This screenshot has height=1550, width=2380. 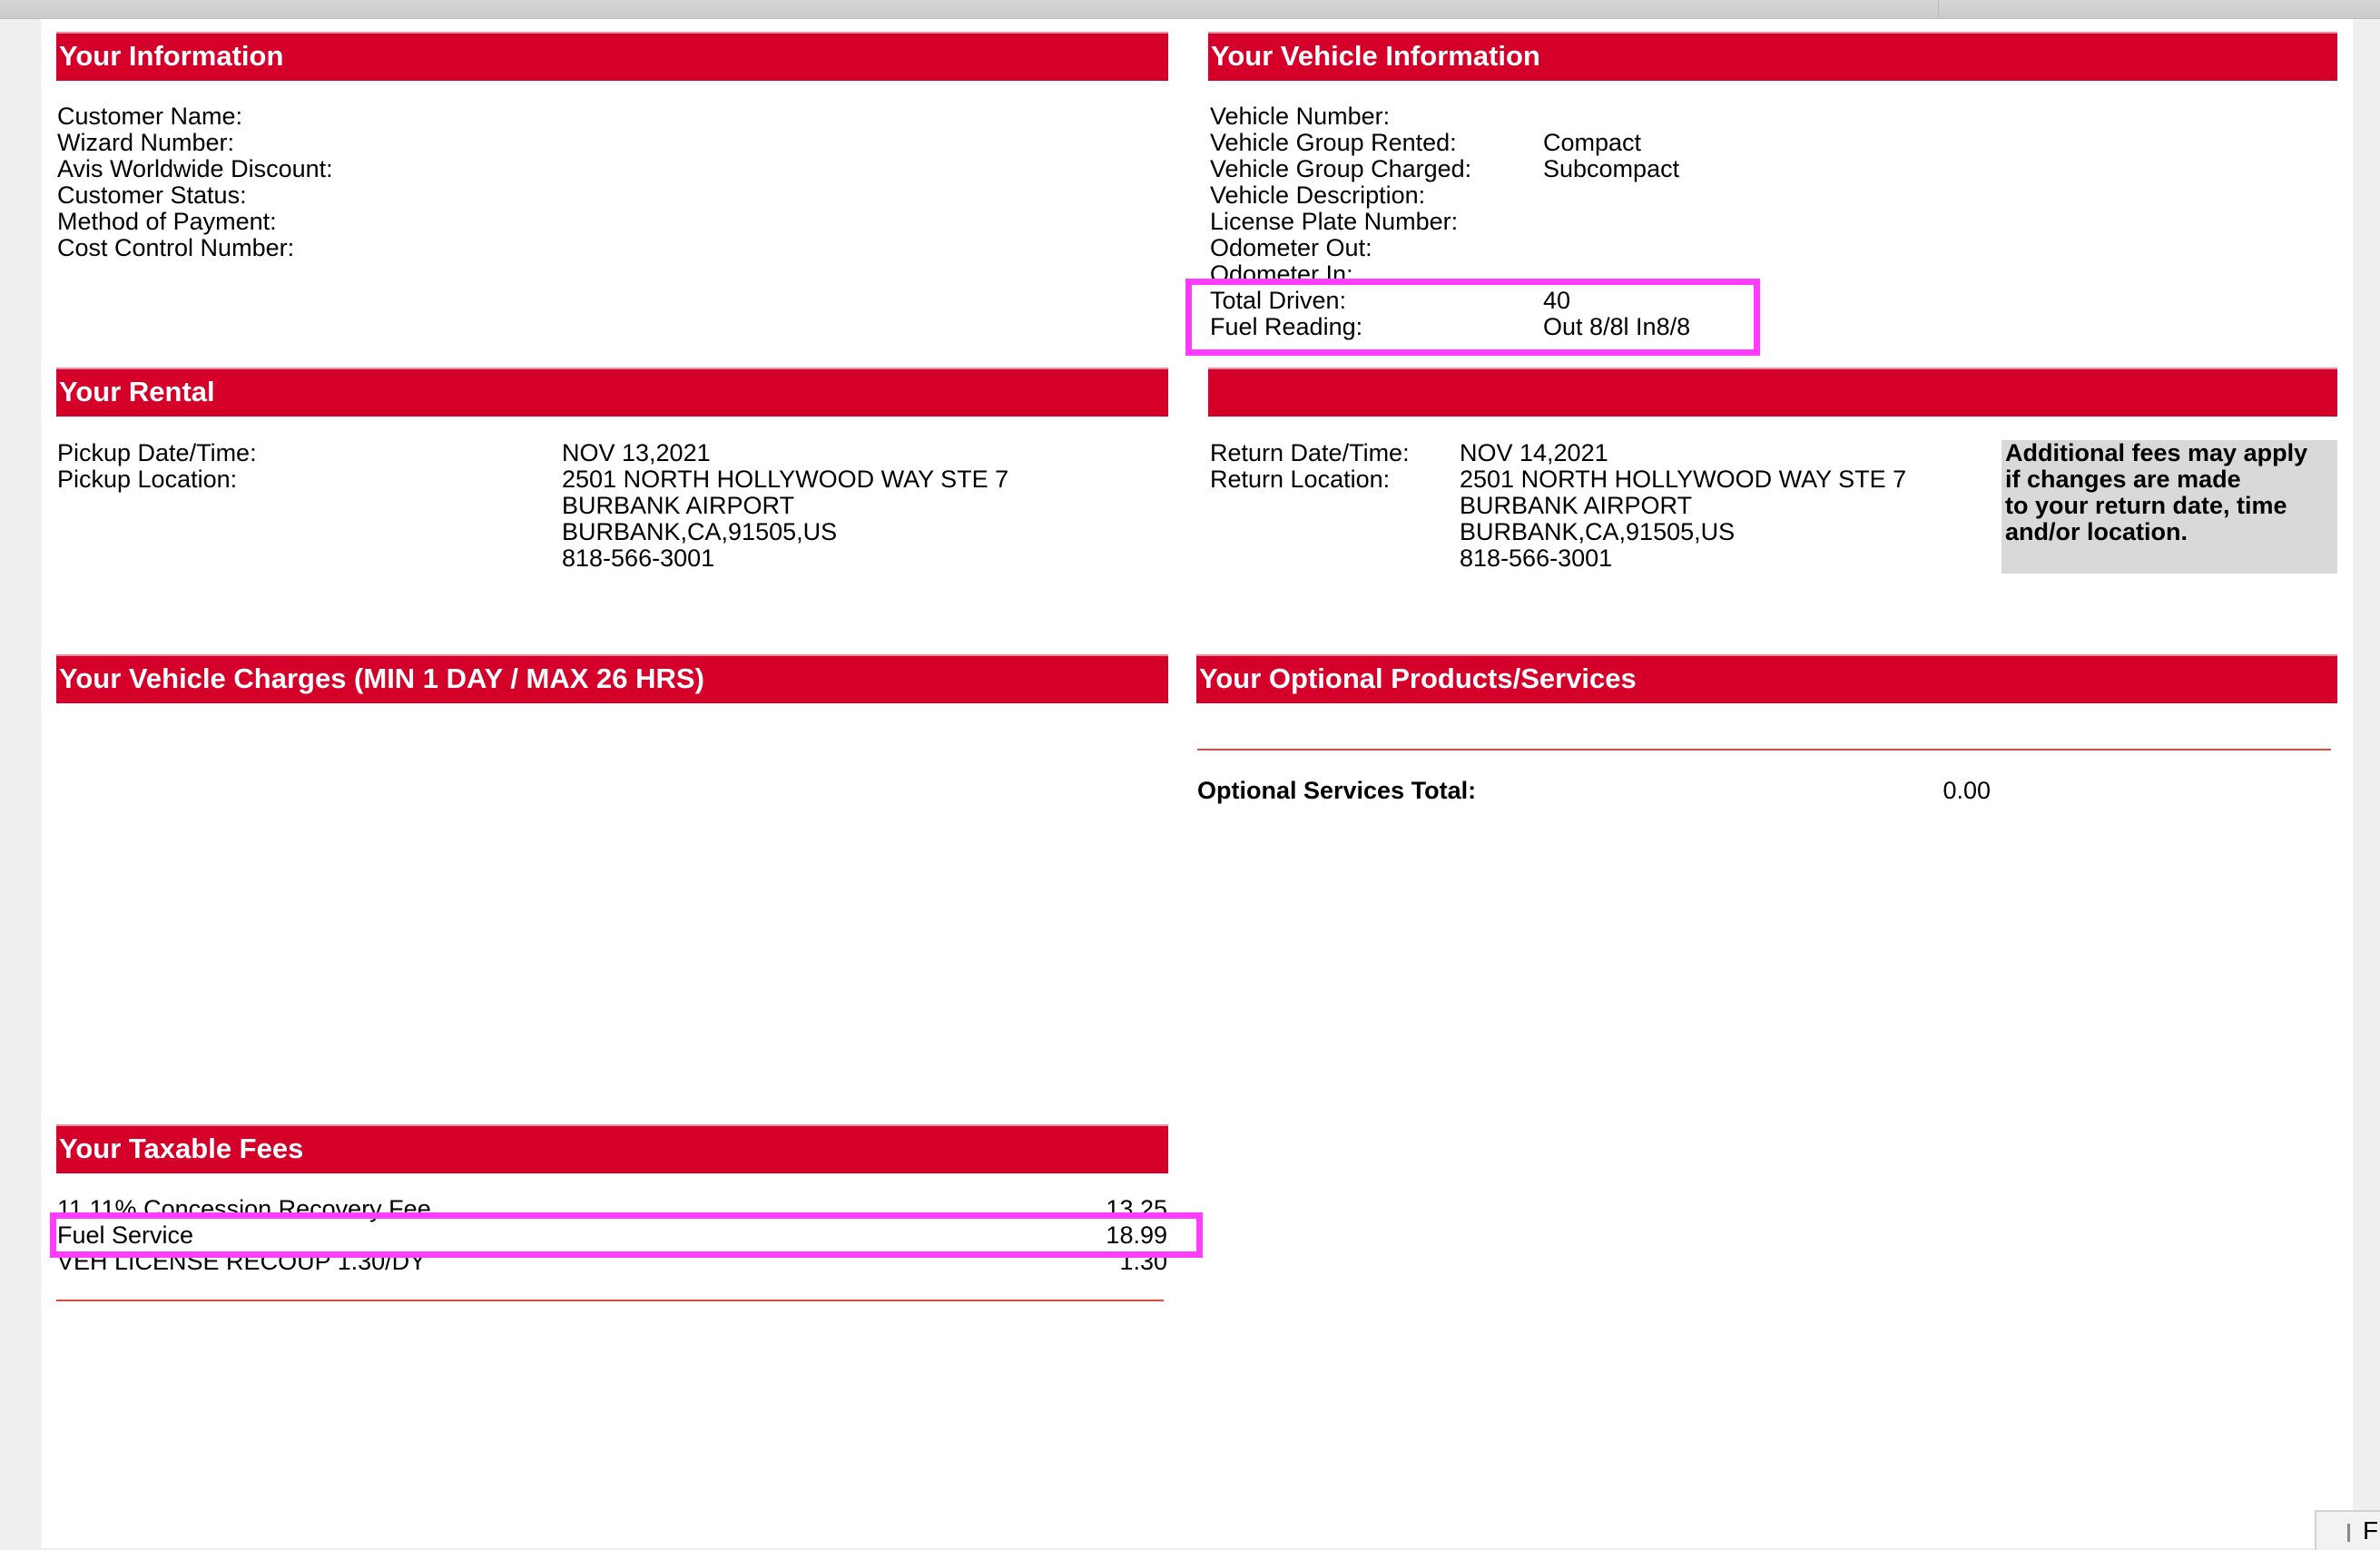 I want to click on highlight-box-fuel-service, so click(x=626, y=1235).